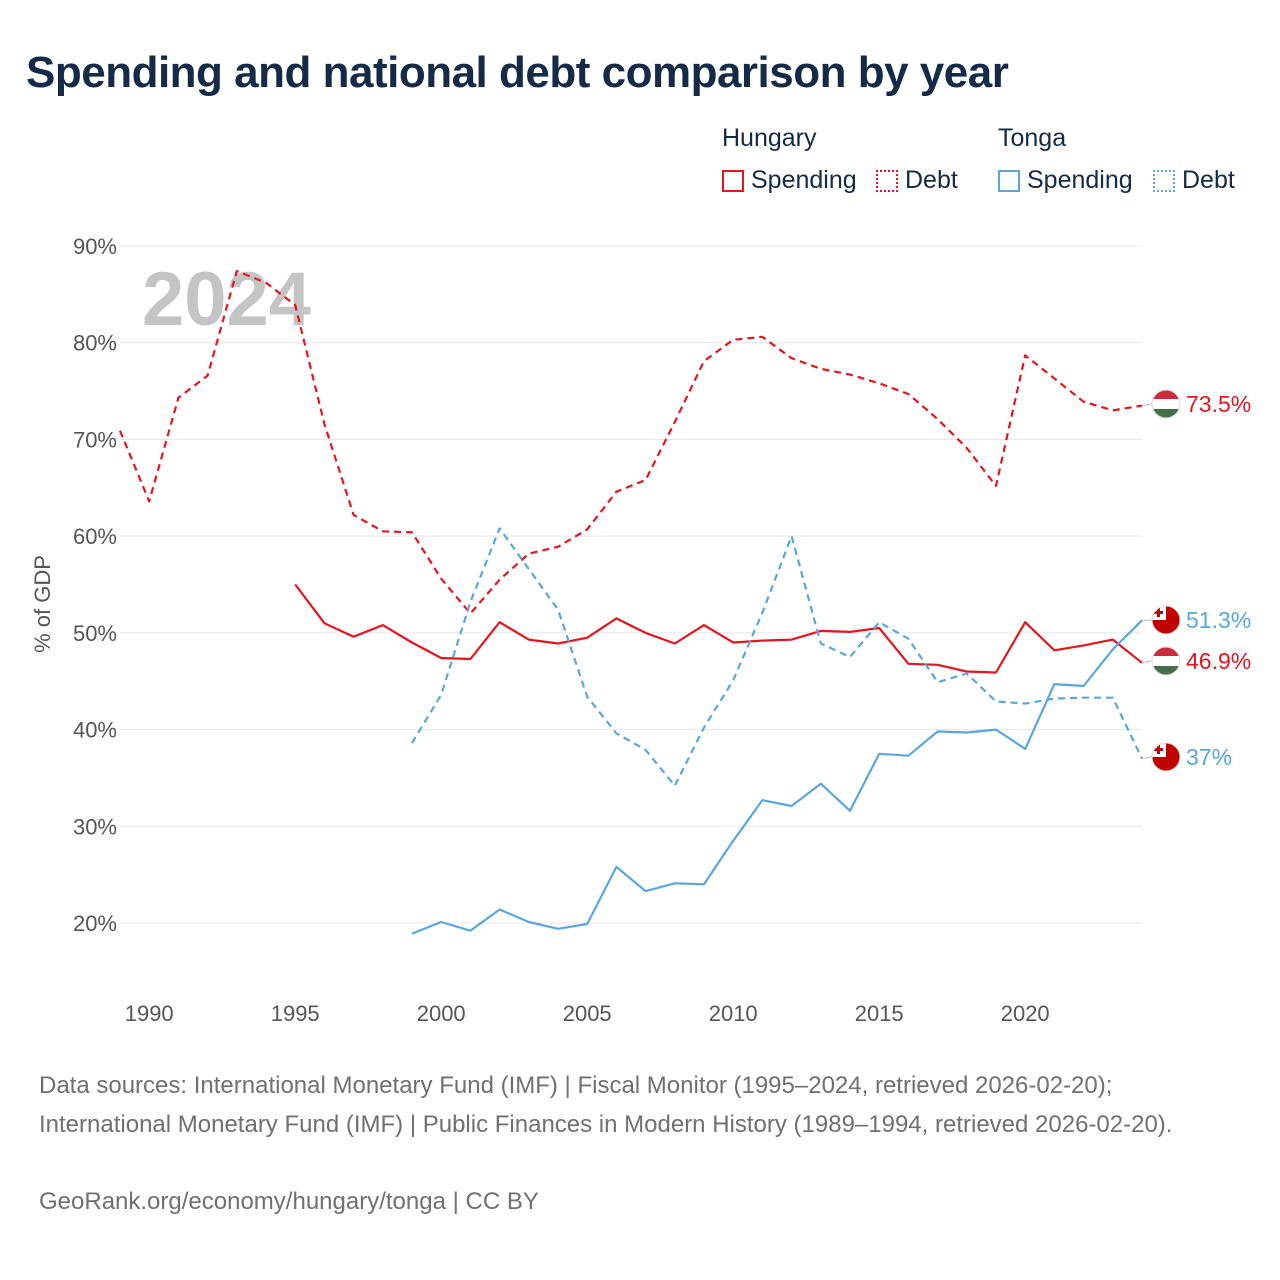 The image size is (1280, 1280). I want to click on x-tick-label: 2010, so click(733, 1013).